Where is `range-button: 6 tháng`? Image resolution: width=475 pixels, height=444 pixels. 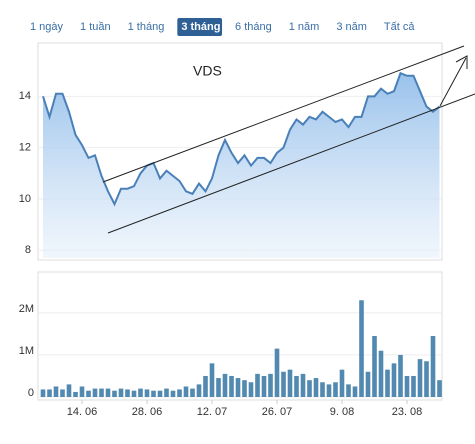
range-button: 6 tháng is located at coordinates (253, 27).